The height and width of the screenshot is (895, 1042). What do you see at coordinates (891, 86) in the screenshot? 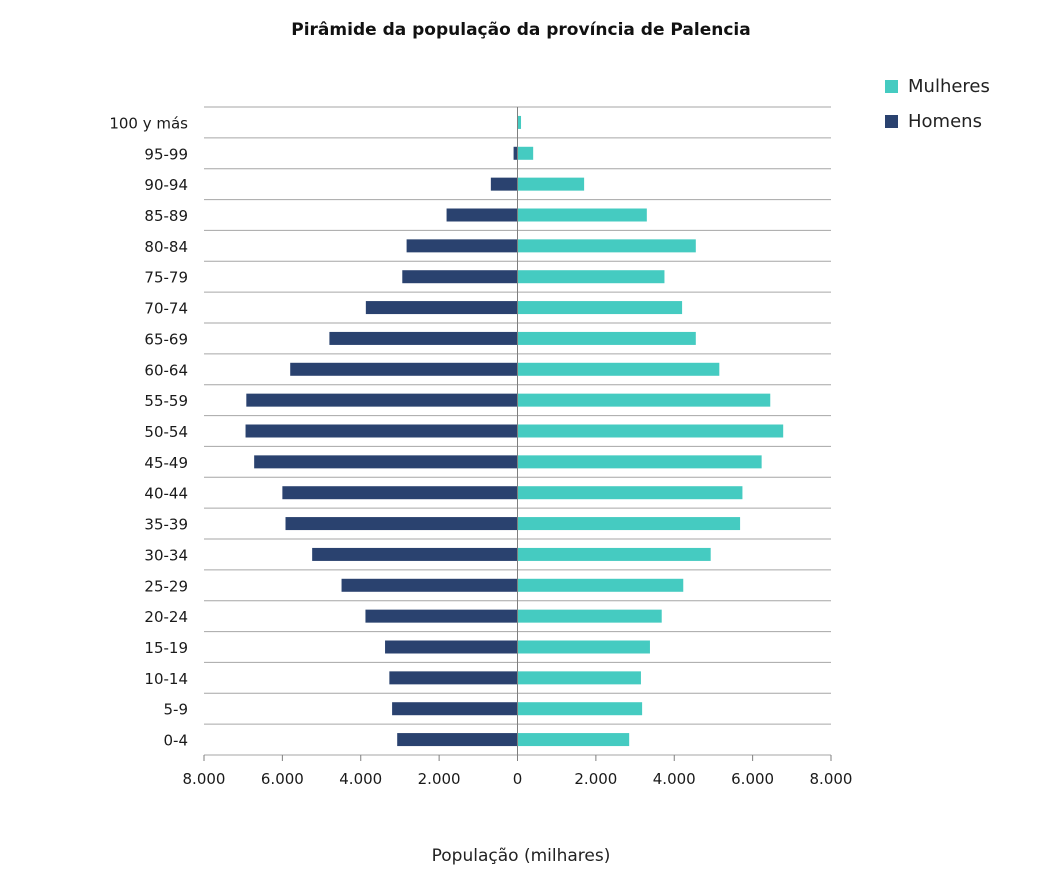
I see `legend-swatch-mulheres` at bounding box center [891, 86].